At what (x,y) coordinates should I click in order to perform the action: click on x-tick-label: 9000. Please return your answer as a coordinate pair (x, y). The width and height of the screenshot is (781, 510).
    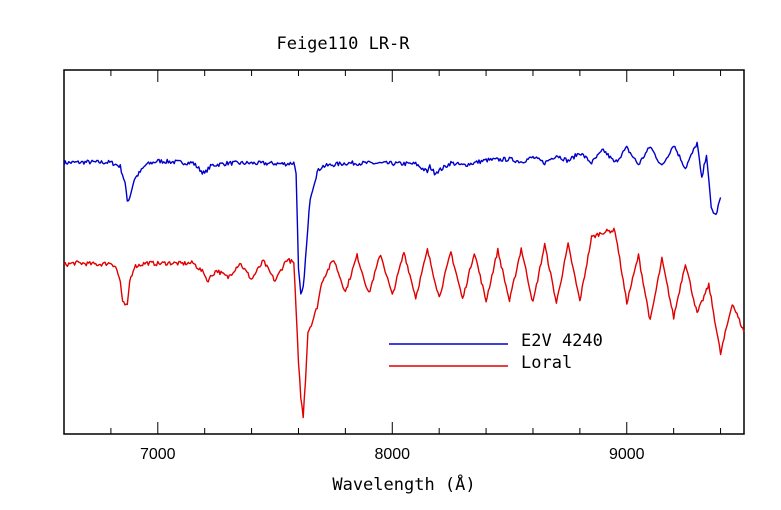
    Looking at the image, I should click on (627, 454).